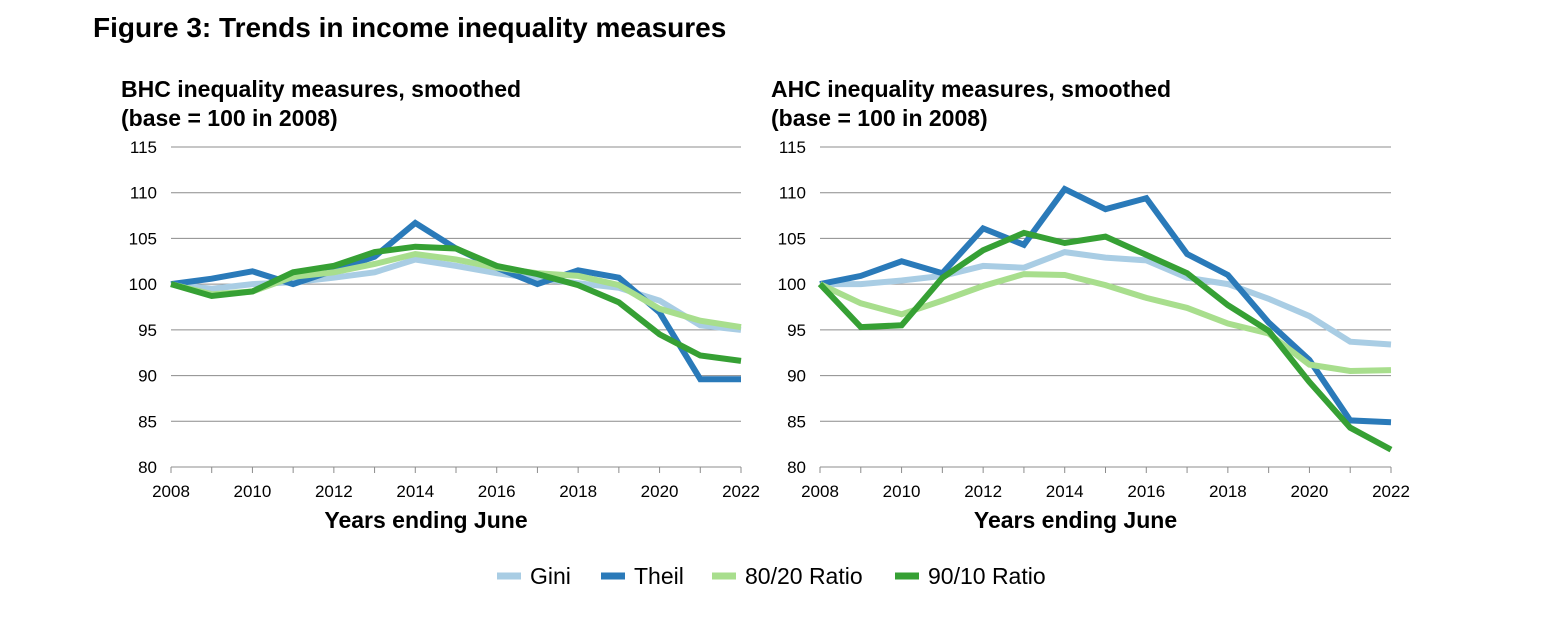 The height and width of the screenshot is (642, 1555). Describe the element at coordinates (1106, 298) in the screenshot. I see `series-line-gini` at that location.